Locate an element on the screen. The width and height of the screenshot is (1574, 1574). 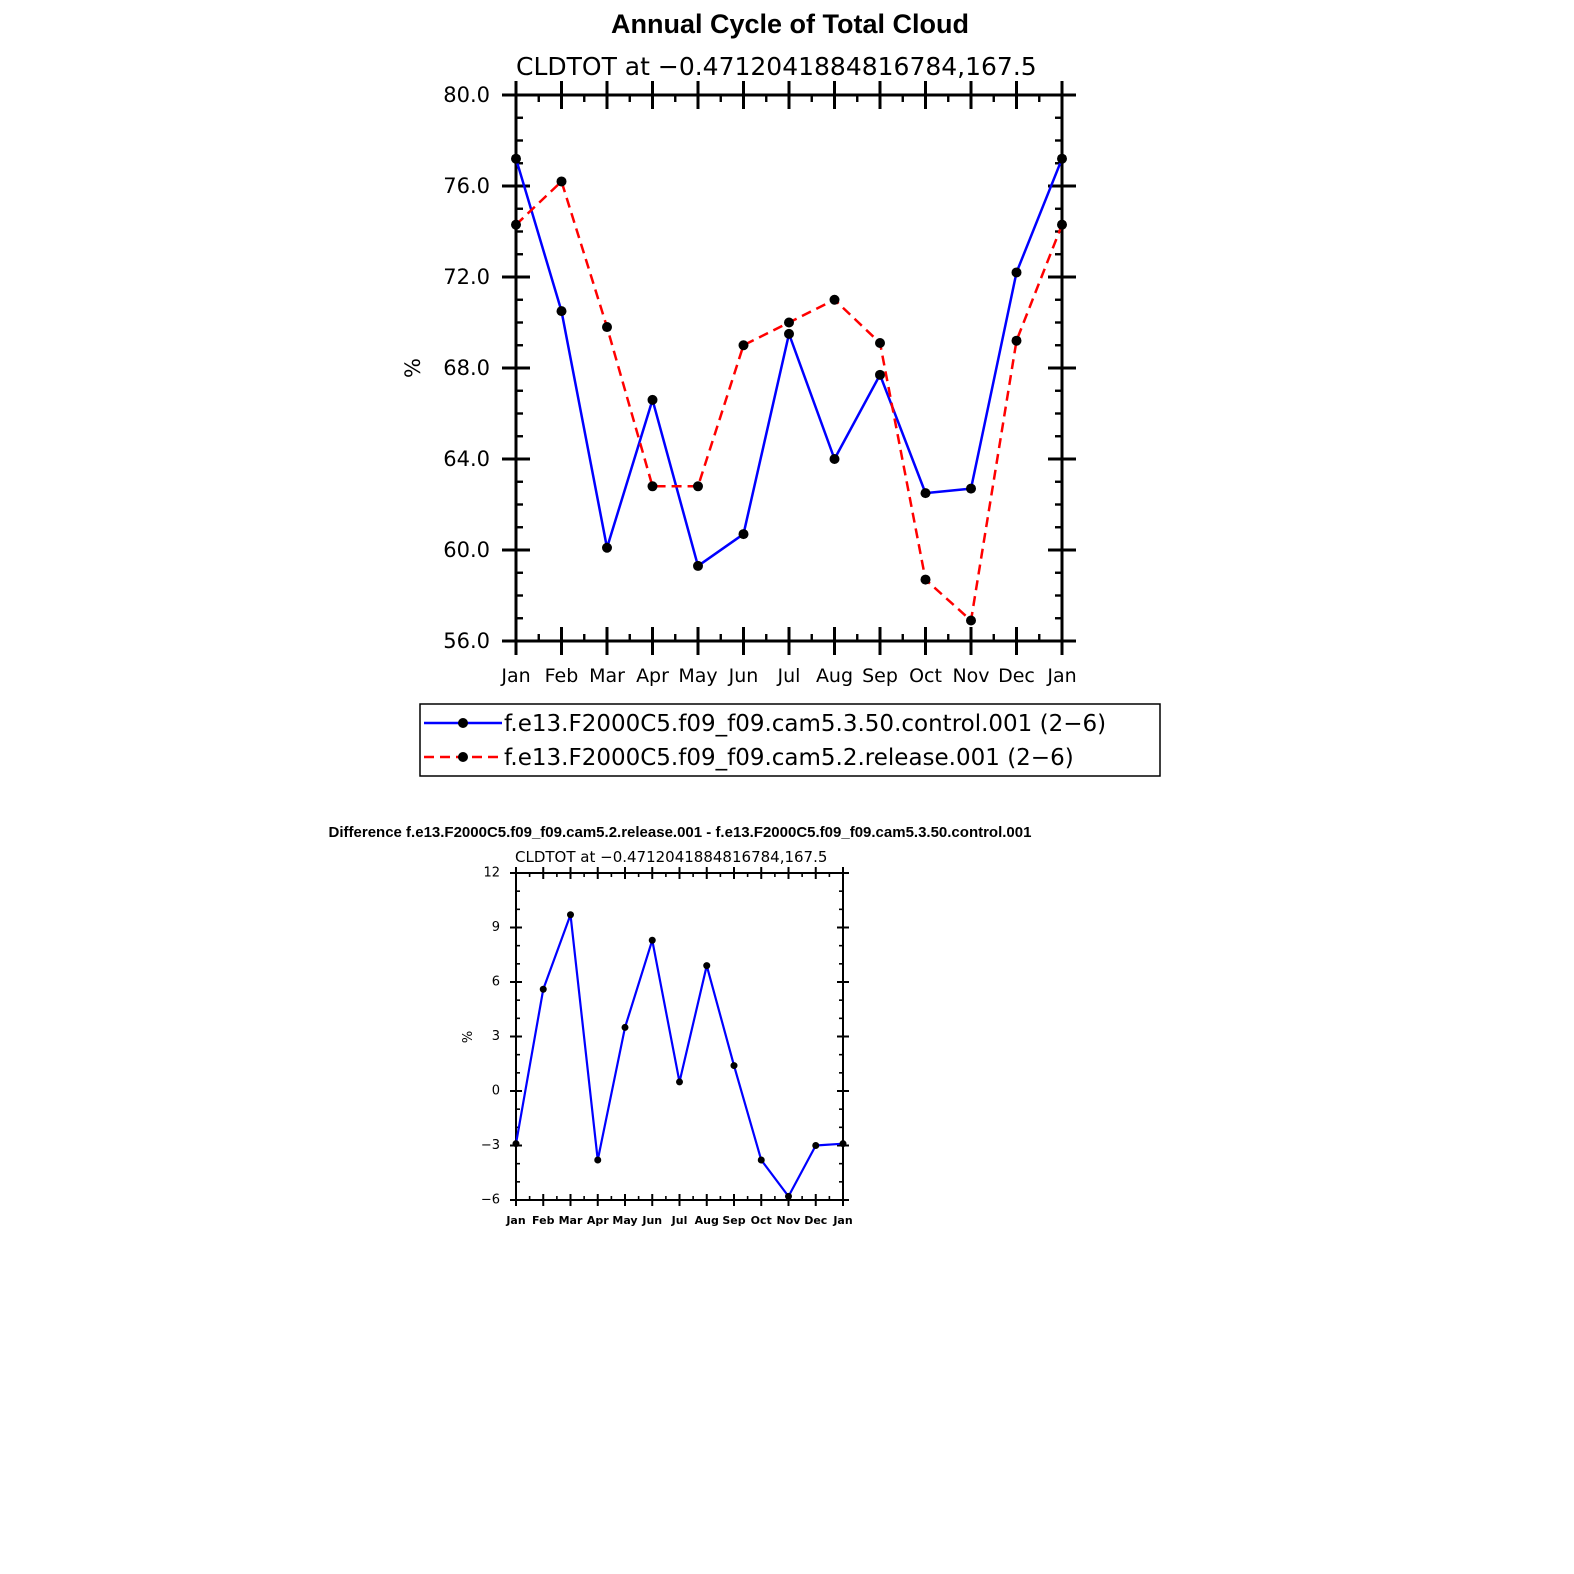
y-tick-label: 56.0 is located at coordinates (466, 641).